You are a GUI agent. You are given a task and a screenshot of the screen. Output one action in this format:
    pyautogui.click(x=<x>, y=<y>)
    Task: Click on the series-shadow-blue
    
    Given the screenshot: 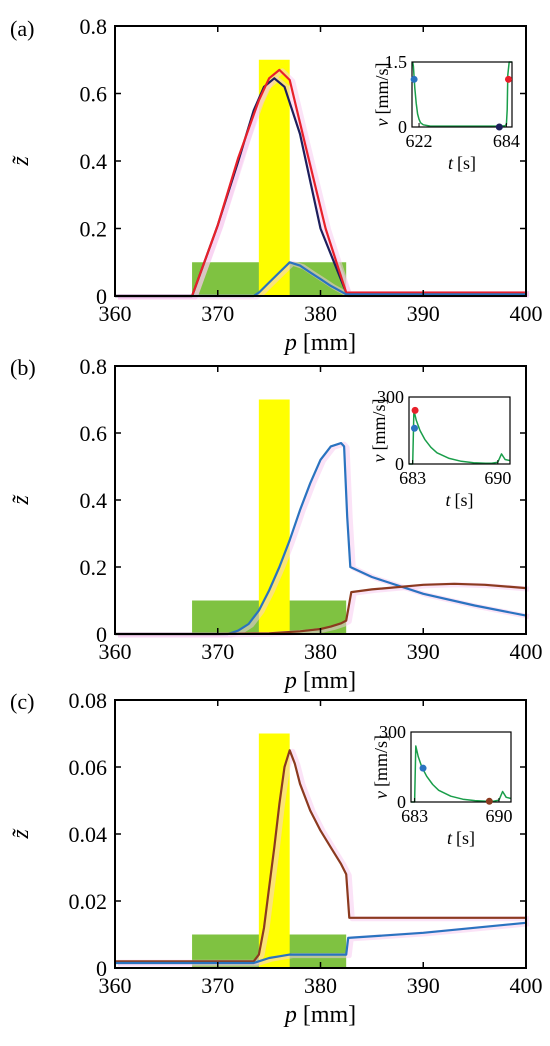 What is the action you would take?
    pyautogui.click(x=324, y=944)
    